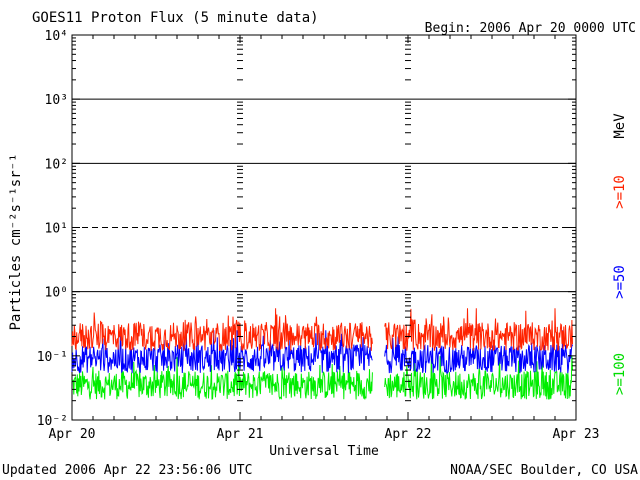  What do you see at coordinates (56, 293) in the screenshot?
I see `y-tick-label: 10⁰` at bounding box center [56, 293].